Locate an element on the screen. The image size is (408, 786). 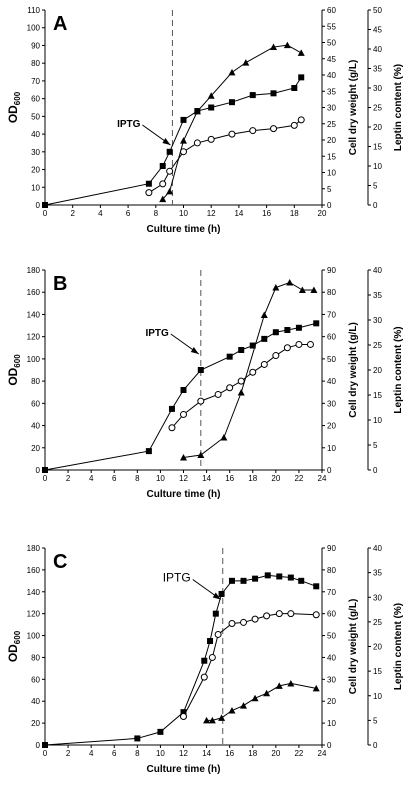
y3-tick-label: 25 is located at coordinates (377, 345).